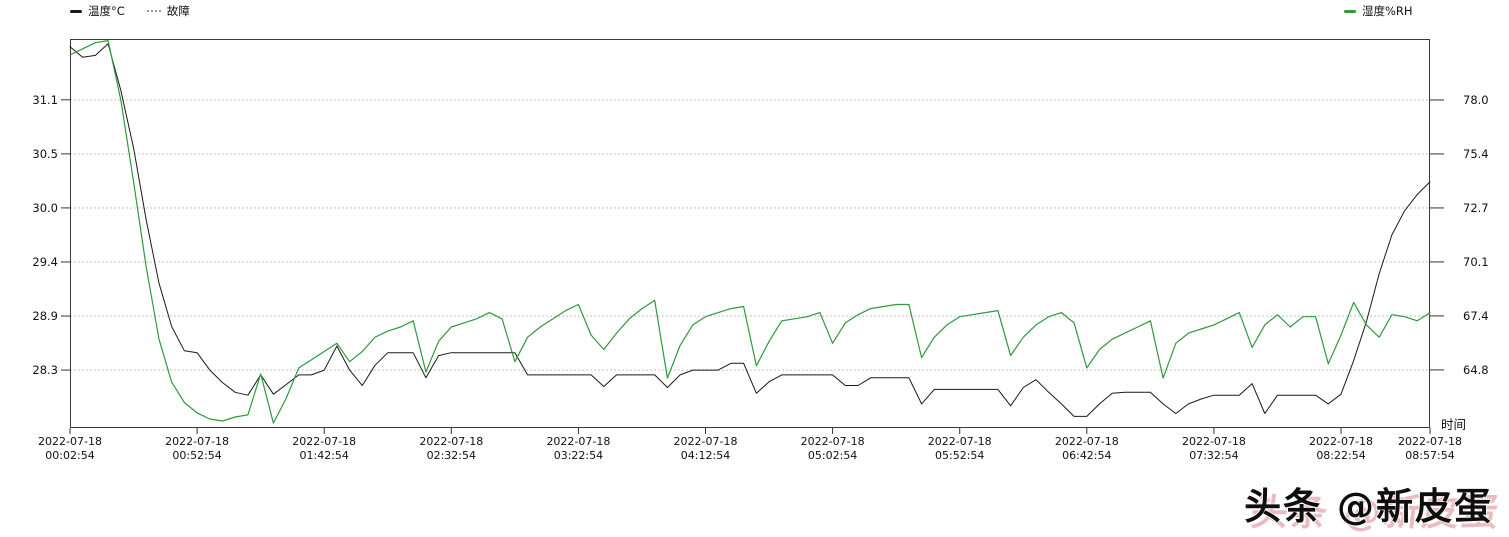  I want to click on right-axis-tick-label: 70.1, so click(1476, 262).